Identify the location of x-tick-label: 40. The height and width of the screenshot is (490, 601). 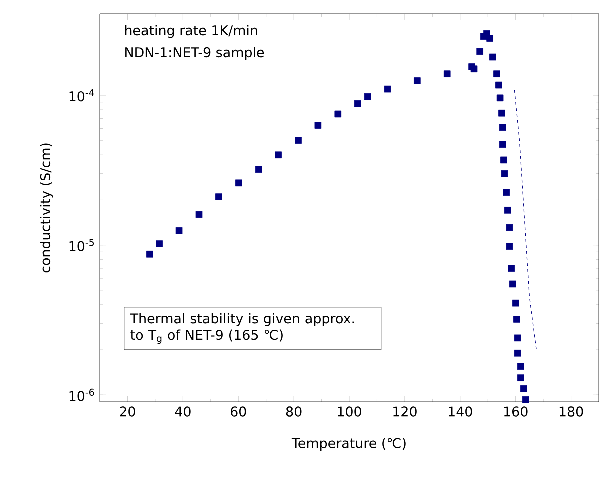
(183, 411).